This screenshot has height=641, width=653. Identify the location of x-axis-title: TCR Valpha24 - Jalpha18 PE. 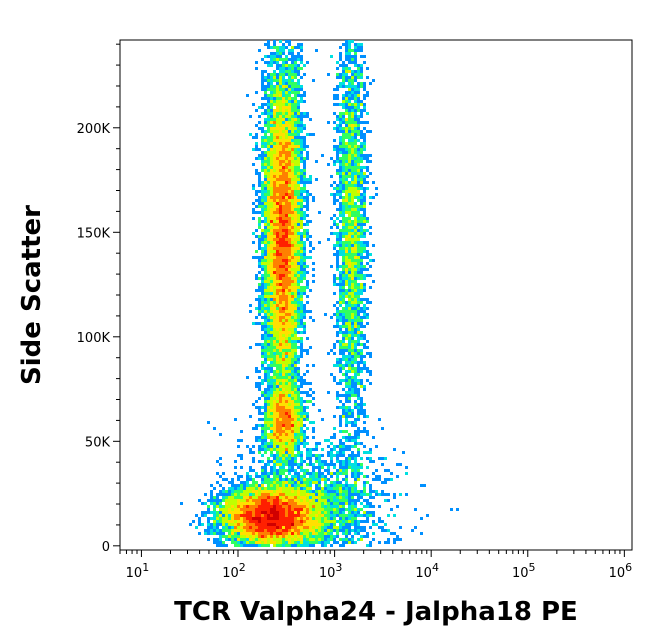
(376, 612).